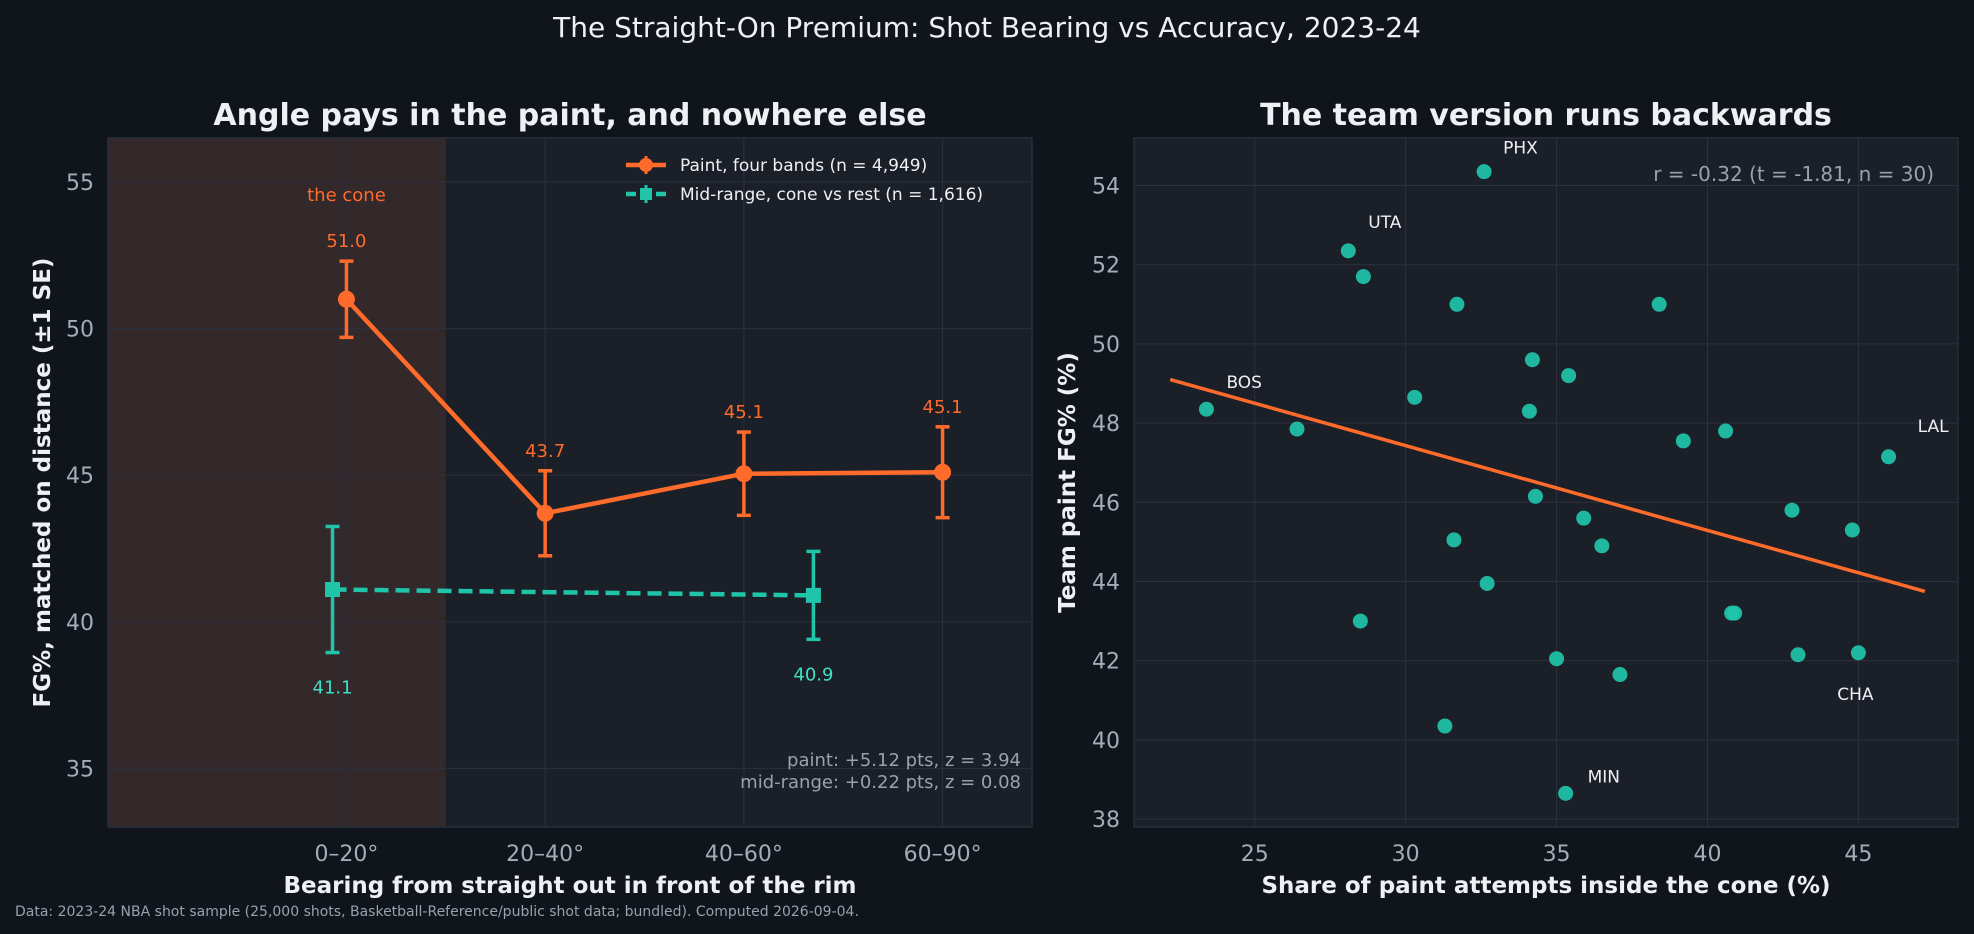  I want to click on data-label: 41.1, so click(333, 688).